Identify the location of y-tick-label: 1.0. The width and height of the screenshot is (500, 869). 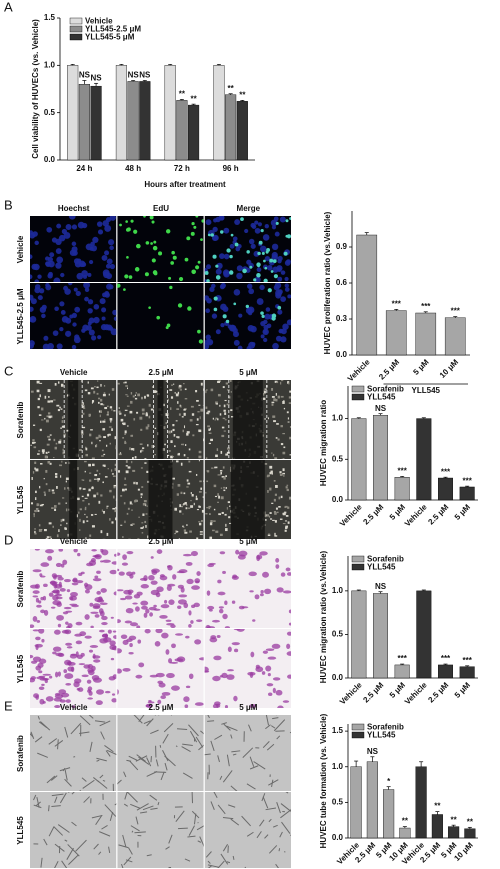
(338, 418).